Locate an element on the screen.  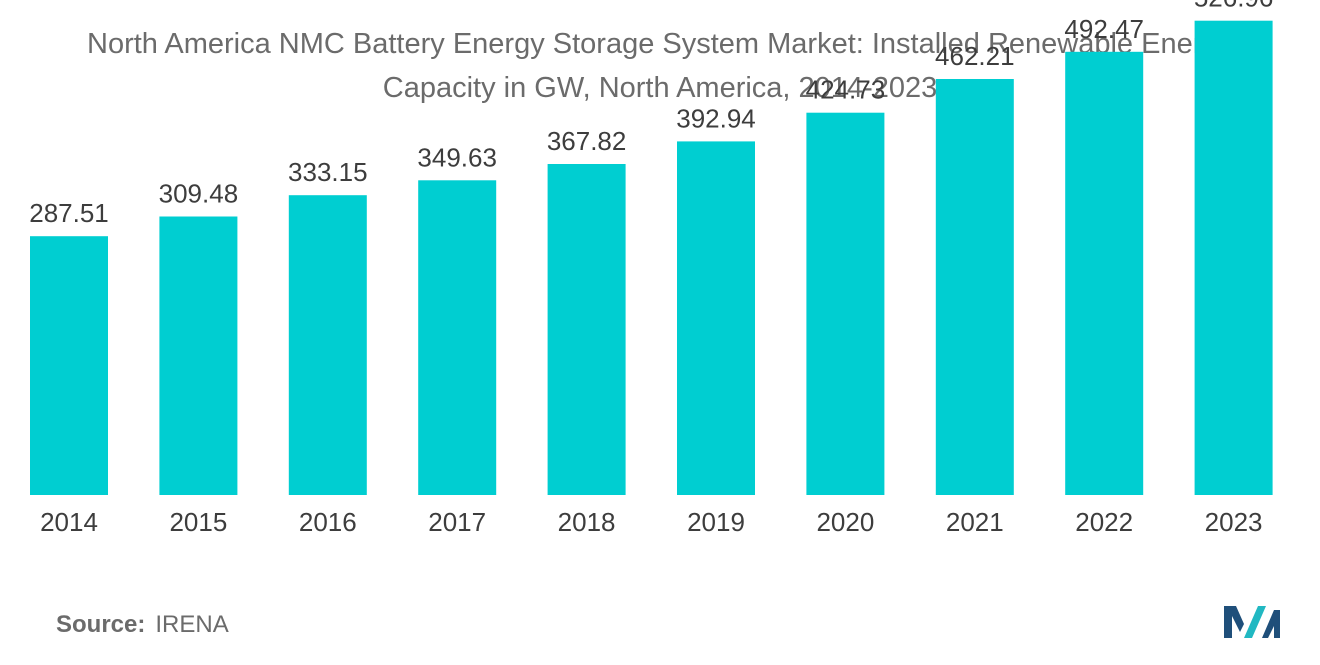
data-label-2020: 424.73 is located at coordinates (846, 90).